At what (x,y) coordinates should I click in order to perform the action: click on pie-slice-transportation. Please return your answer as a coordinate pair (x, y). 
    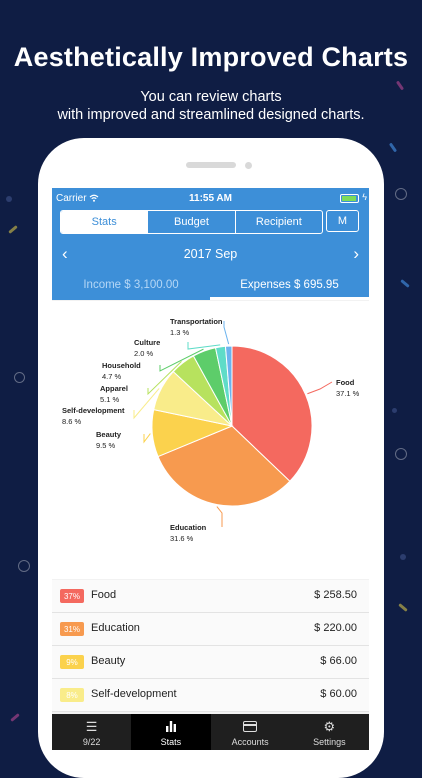
    Looking at the image, I should click on (228, 386).